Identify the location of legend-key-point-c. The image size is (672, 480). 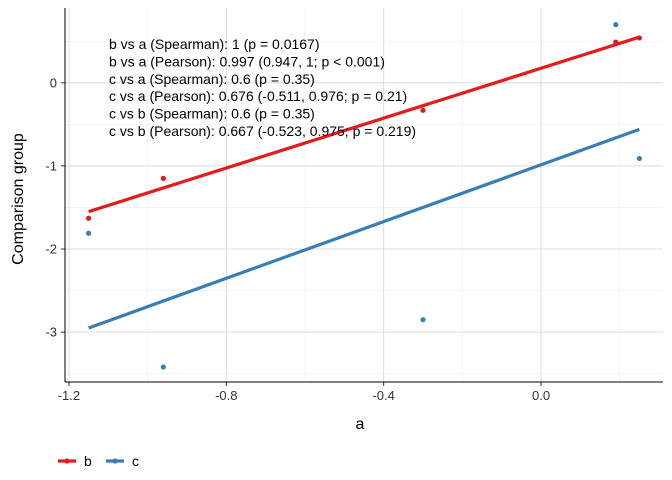
(115, 461).